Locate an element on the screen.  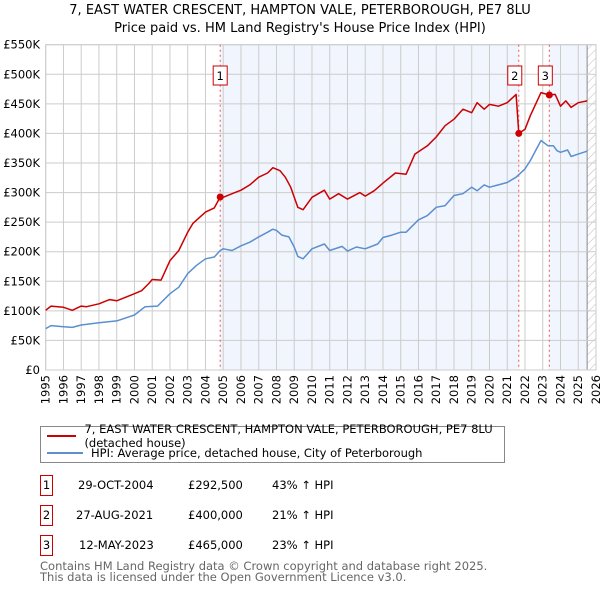
x-tick-label: 2024 is located at coordinates (560, 389).